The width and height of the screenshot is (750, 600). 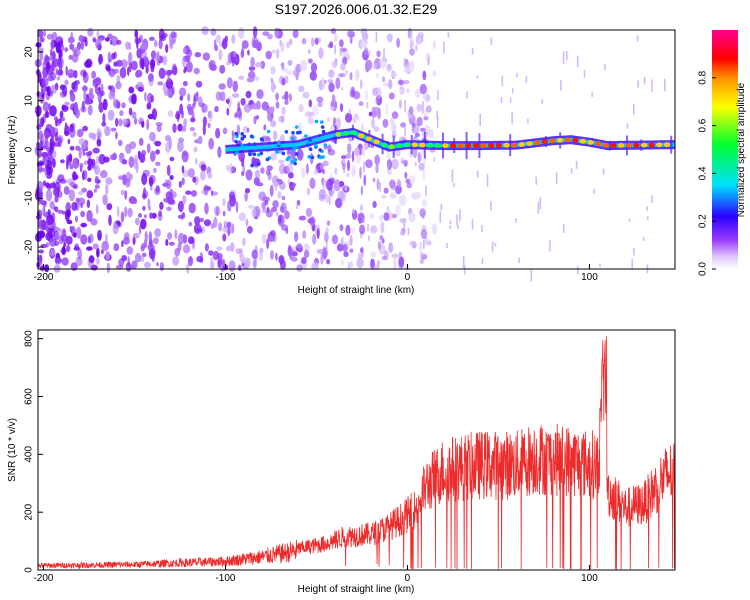 I want to click on snr-y-tick-label: 400, so click(x=29, y=454).